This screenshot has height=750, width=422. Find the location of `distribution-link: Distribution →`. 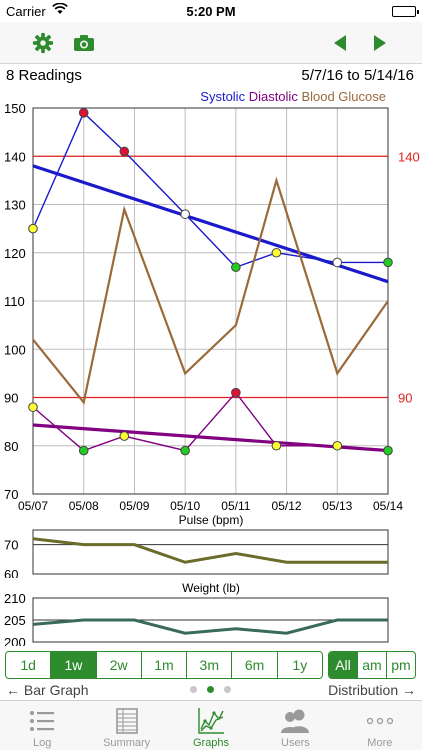

distribution-link: Distribution → is located at coordinates (372, 690).